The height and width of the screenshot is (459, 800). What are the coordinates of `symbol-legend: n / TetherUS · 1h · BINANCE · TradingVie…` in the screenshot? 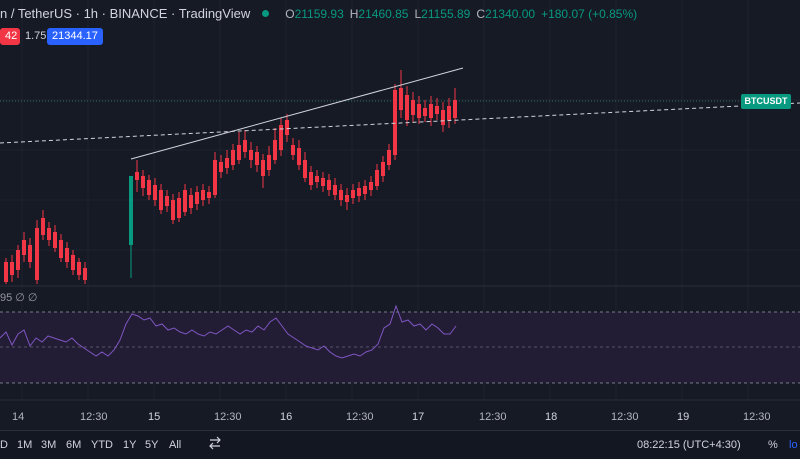 It's located at (318, 13).